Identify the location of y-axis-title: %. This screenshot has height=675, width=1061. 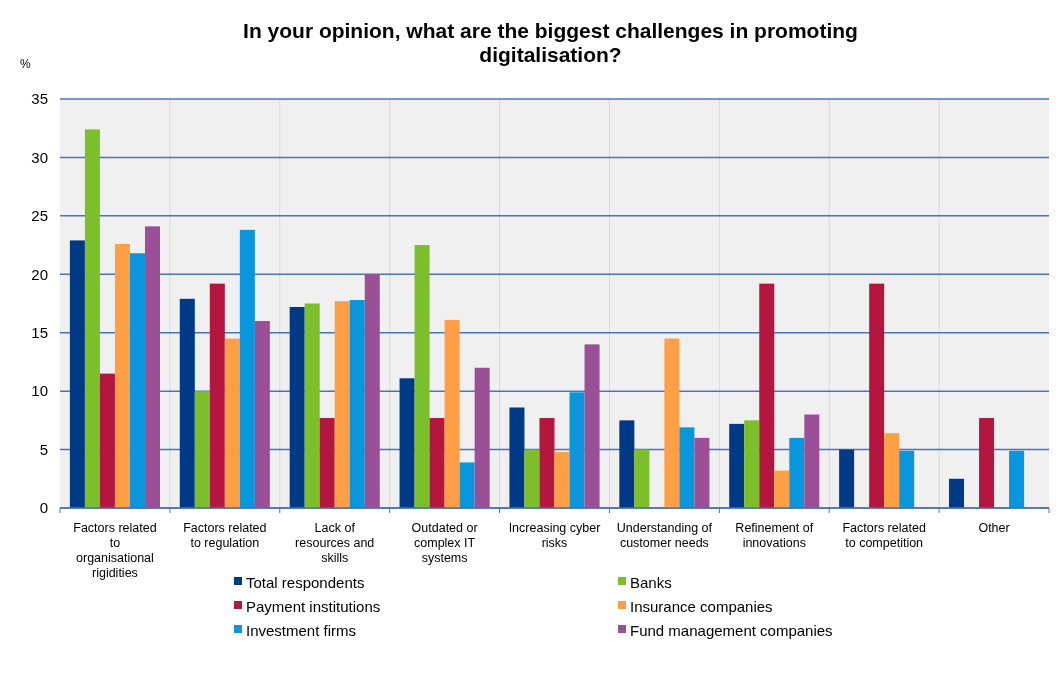
(25, 64).